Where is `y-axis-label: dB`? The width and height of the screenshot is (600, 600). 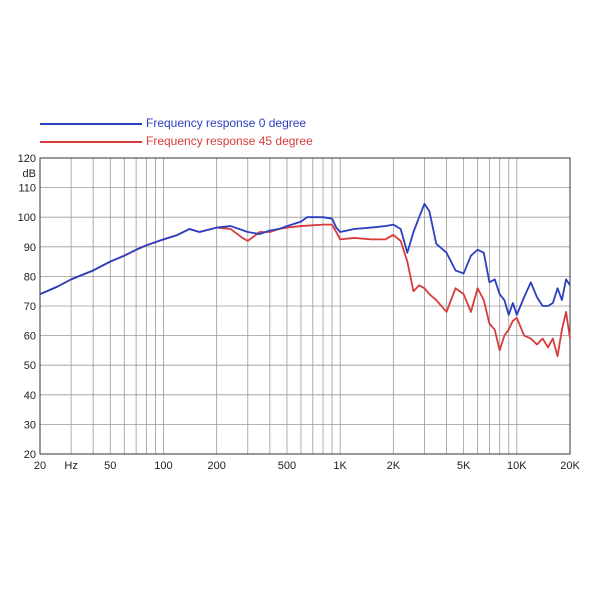
y-axis-label: dB is located at coordinates (29, 174).